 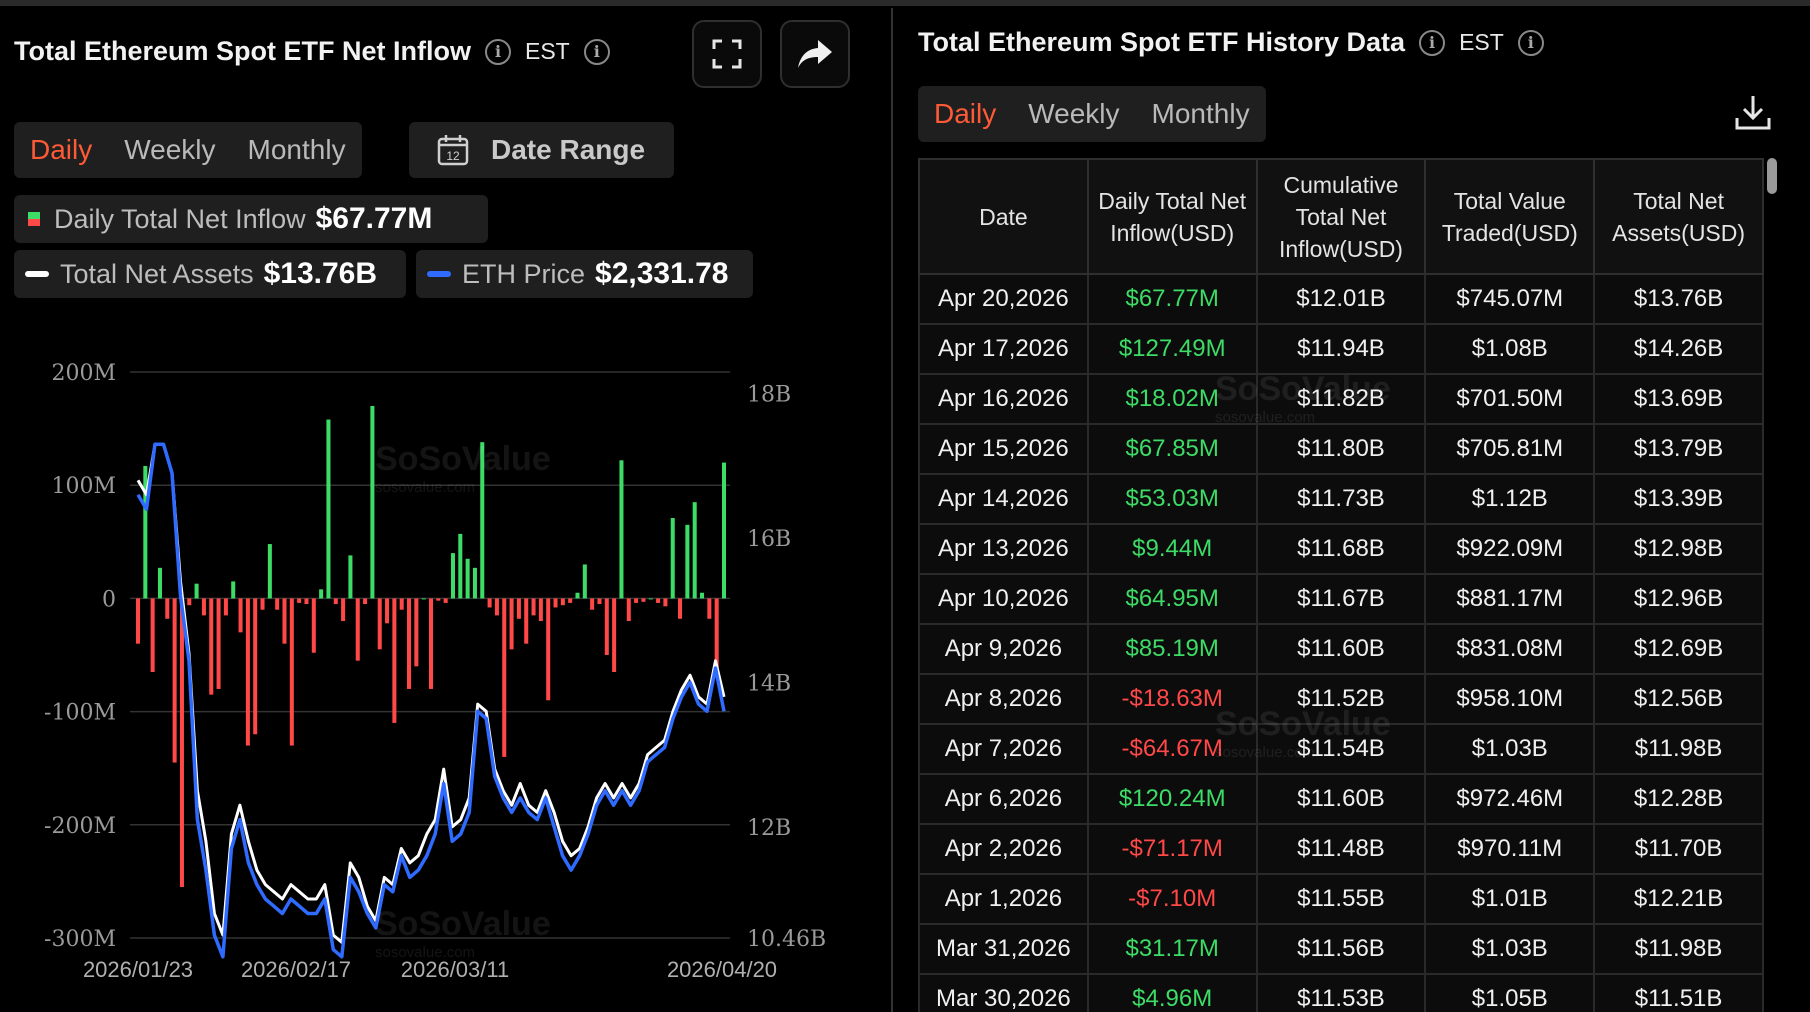 I want to click on table-row: Apr 7,2026 -$64.67M $11.54B $1.03B $11.98B, so click(x=1341, y=749).